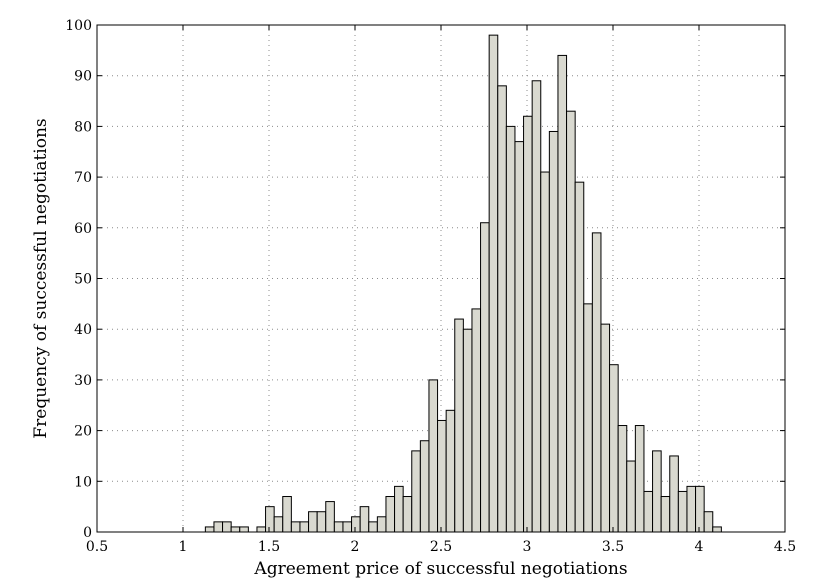 The image size is (830, 581). I want to click on y-tick-label: 70, so click(83, 178).